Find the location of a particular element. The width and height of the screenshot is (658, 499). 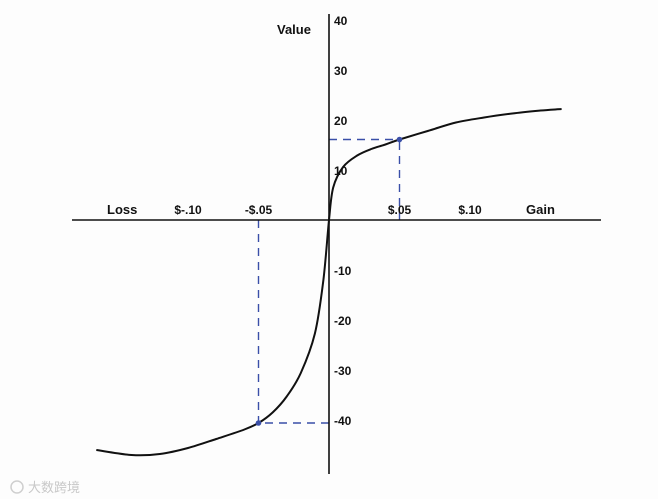

y-tick-label: 40 is located at coordinates (341, 21).